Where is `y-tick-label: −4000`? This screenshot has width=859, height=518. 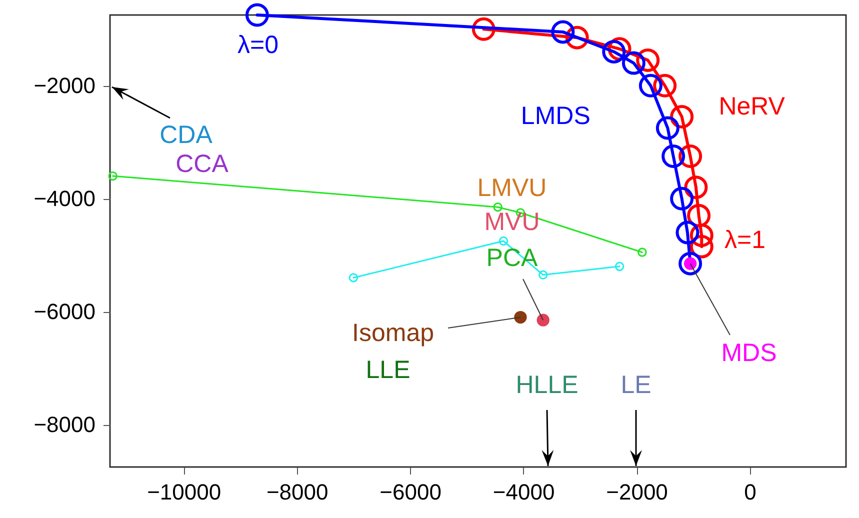
y-tick-label: −4000 is located at coordinates (65, 199).